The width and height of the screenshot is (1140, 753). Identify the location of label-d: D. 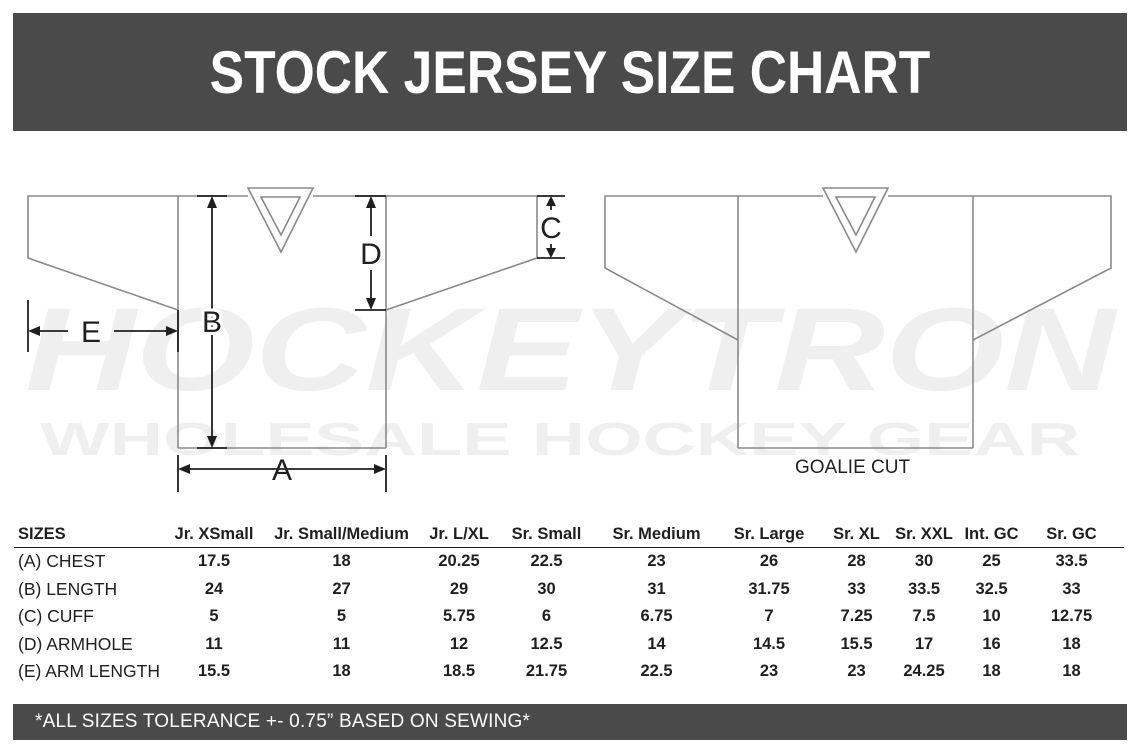
(371, 254).